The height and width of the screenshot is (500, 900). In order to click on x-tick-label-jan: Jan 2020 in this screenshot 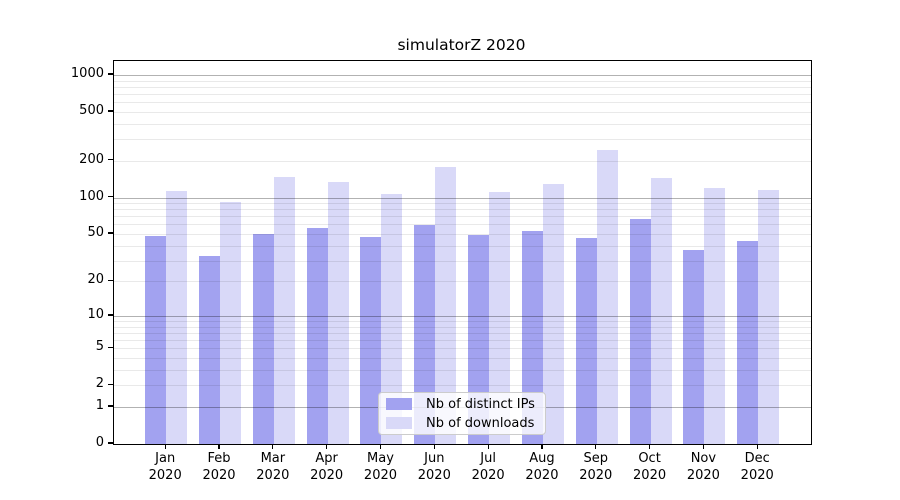, I will do `click(165, 467)`.